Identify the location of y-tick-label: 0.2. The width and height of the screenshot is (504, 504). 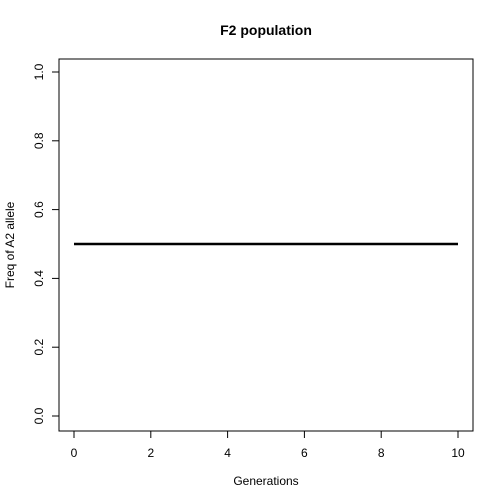
(39, 347).